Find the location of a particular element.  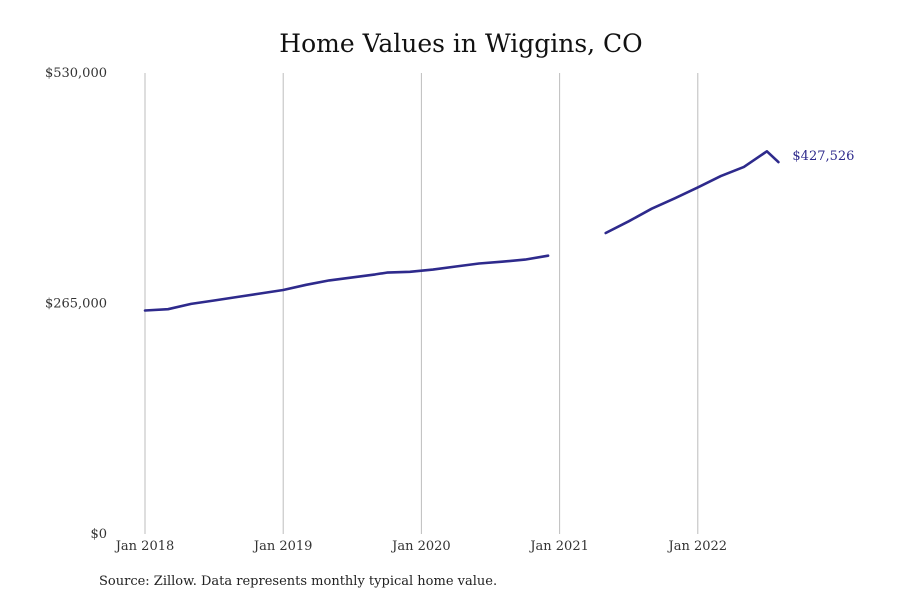

y-tick-label: $265,000 is located at coordinates (76, 304).